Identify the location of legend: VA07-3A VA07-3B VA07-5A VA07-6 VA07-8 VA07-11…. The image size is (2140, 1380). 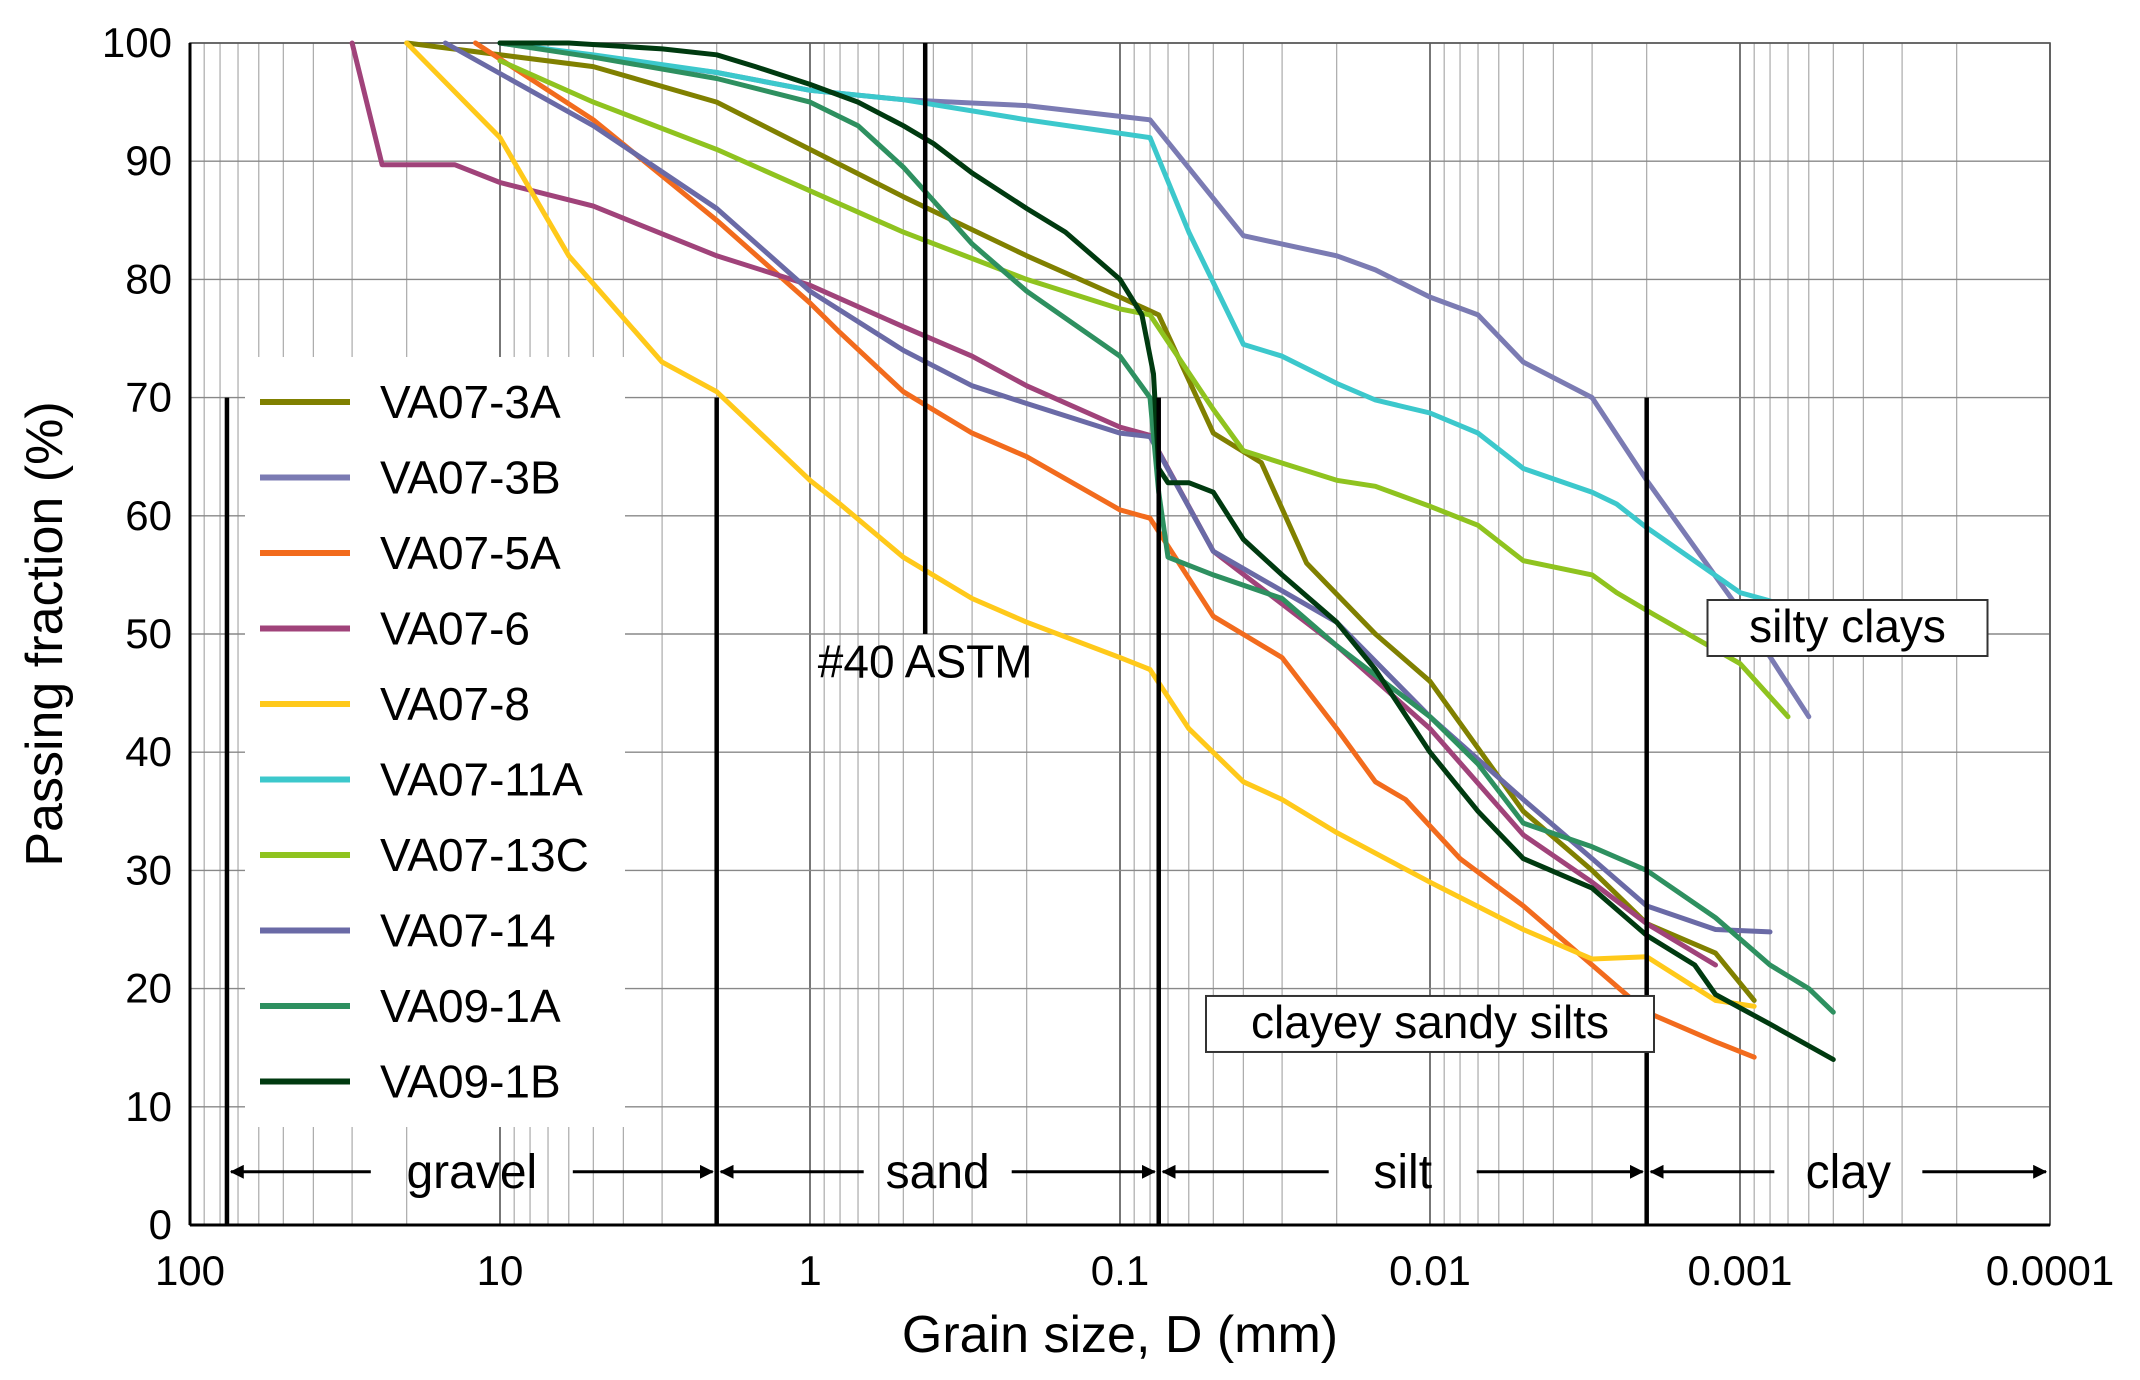
(435, 742).